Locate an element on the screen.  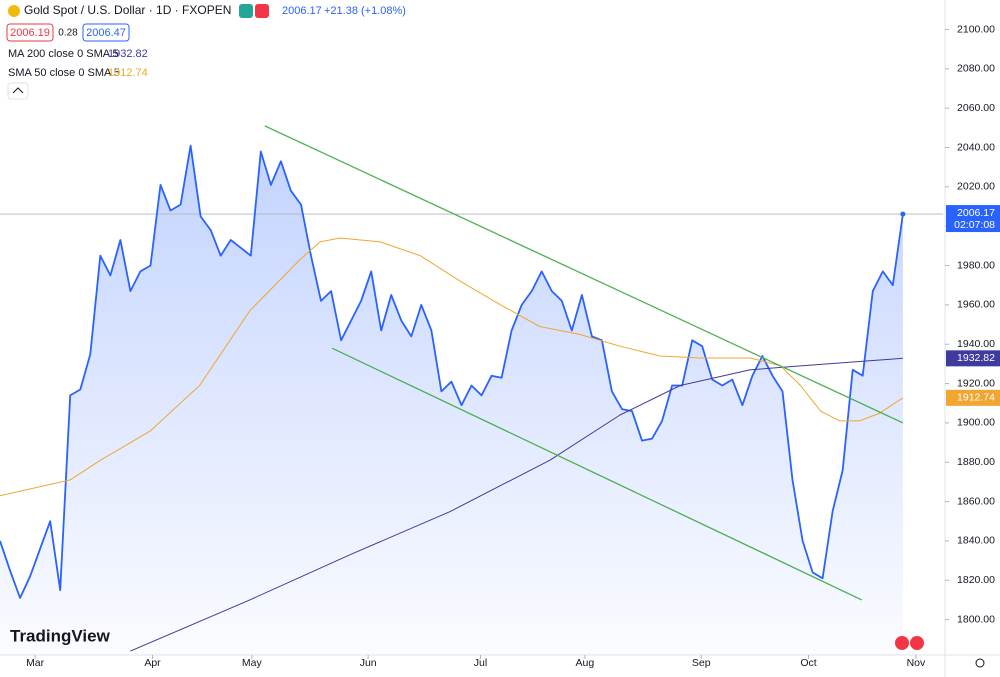
y-tick-label: 1800.00 is located at coordinates (976, 619).